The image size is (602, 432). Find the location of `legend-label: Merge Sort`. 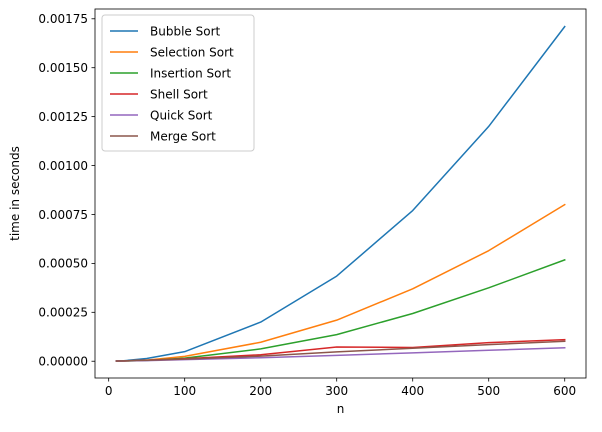

legend-label: Merge Sort is located at coordinates (183, 136).